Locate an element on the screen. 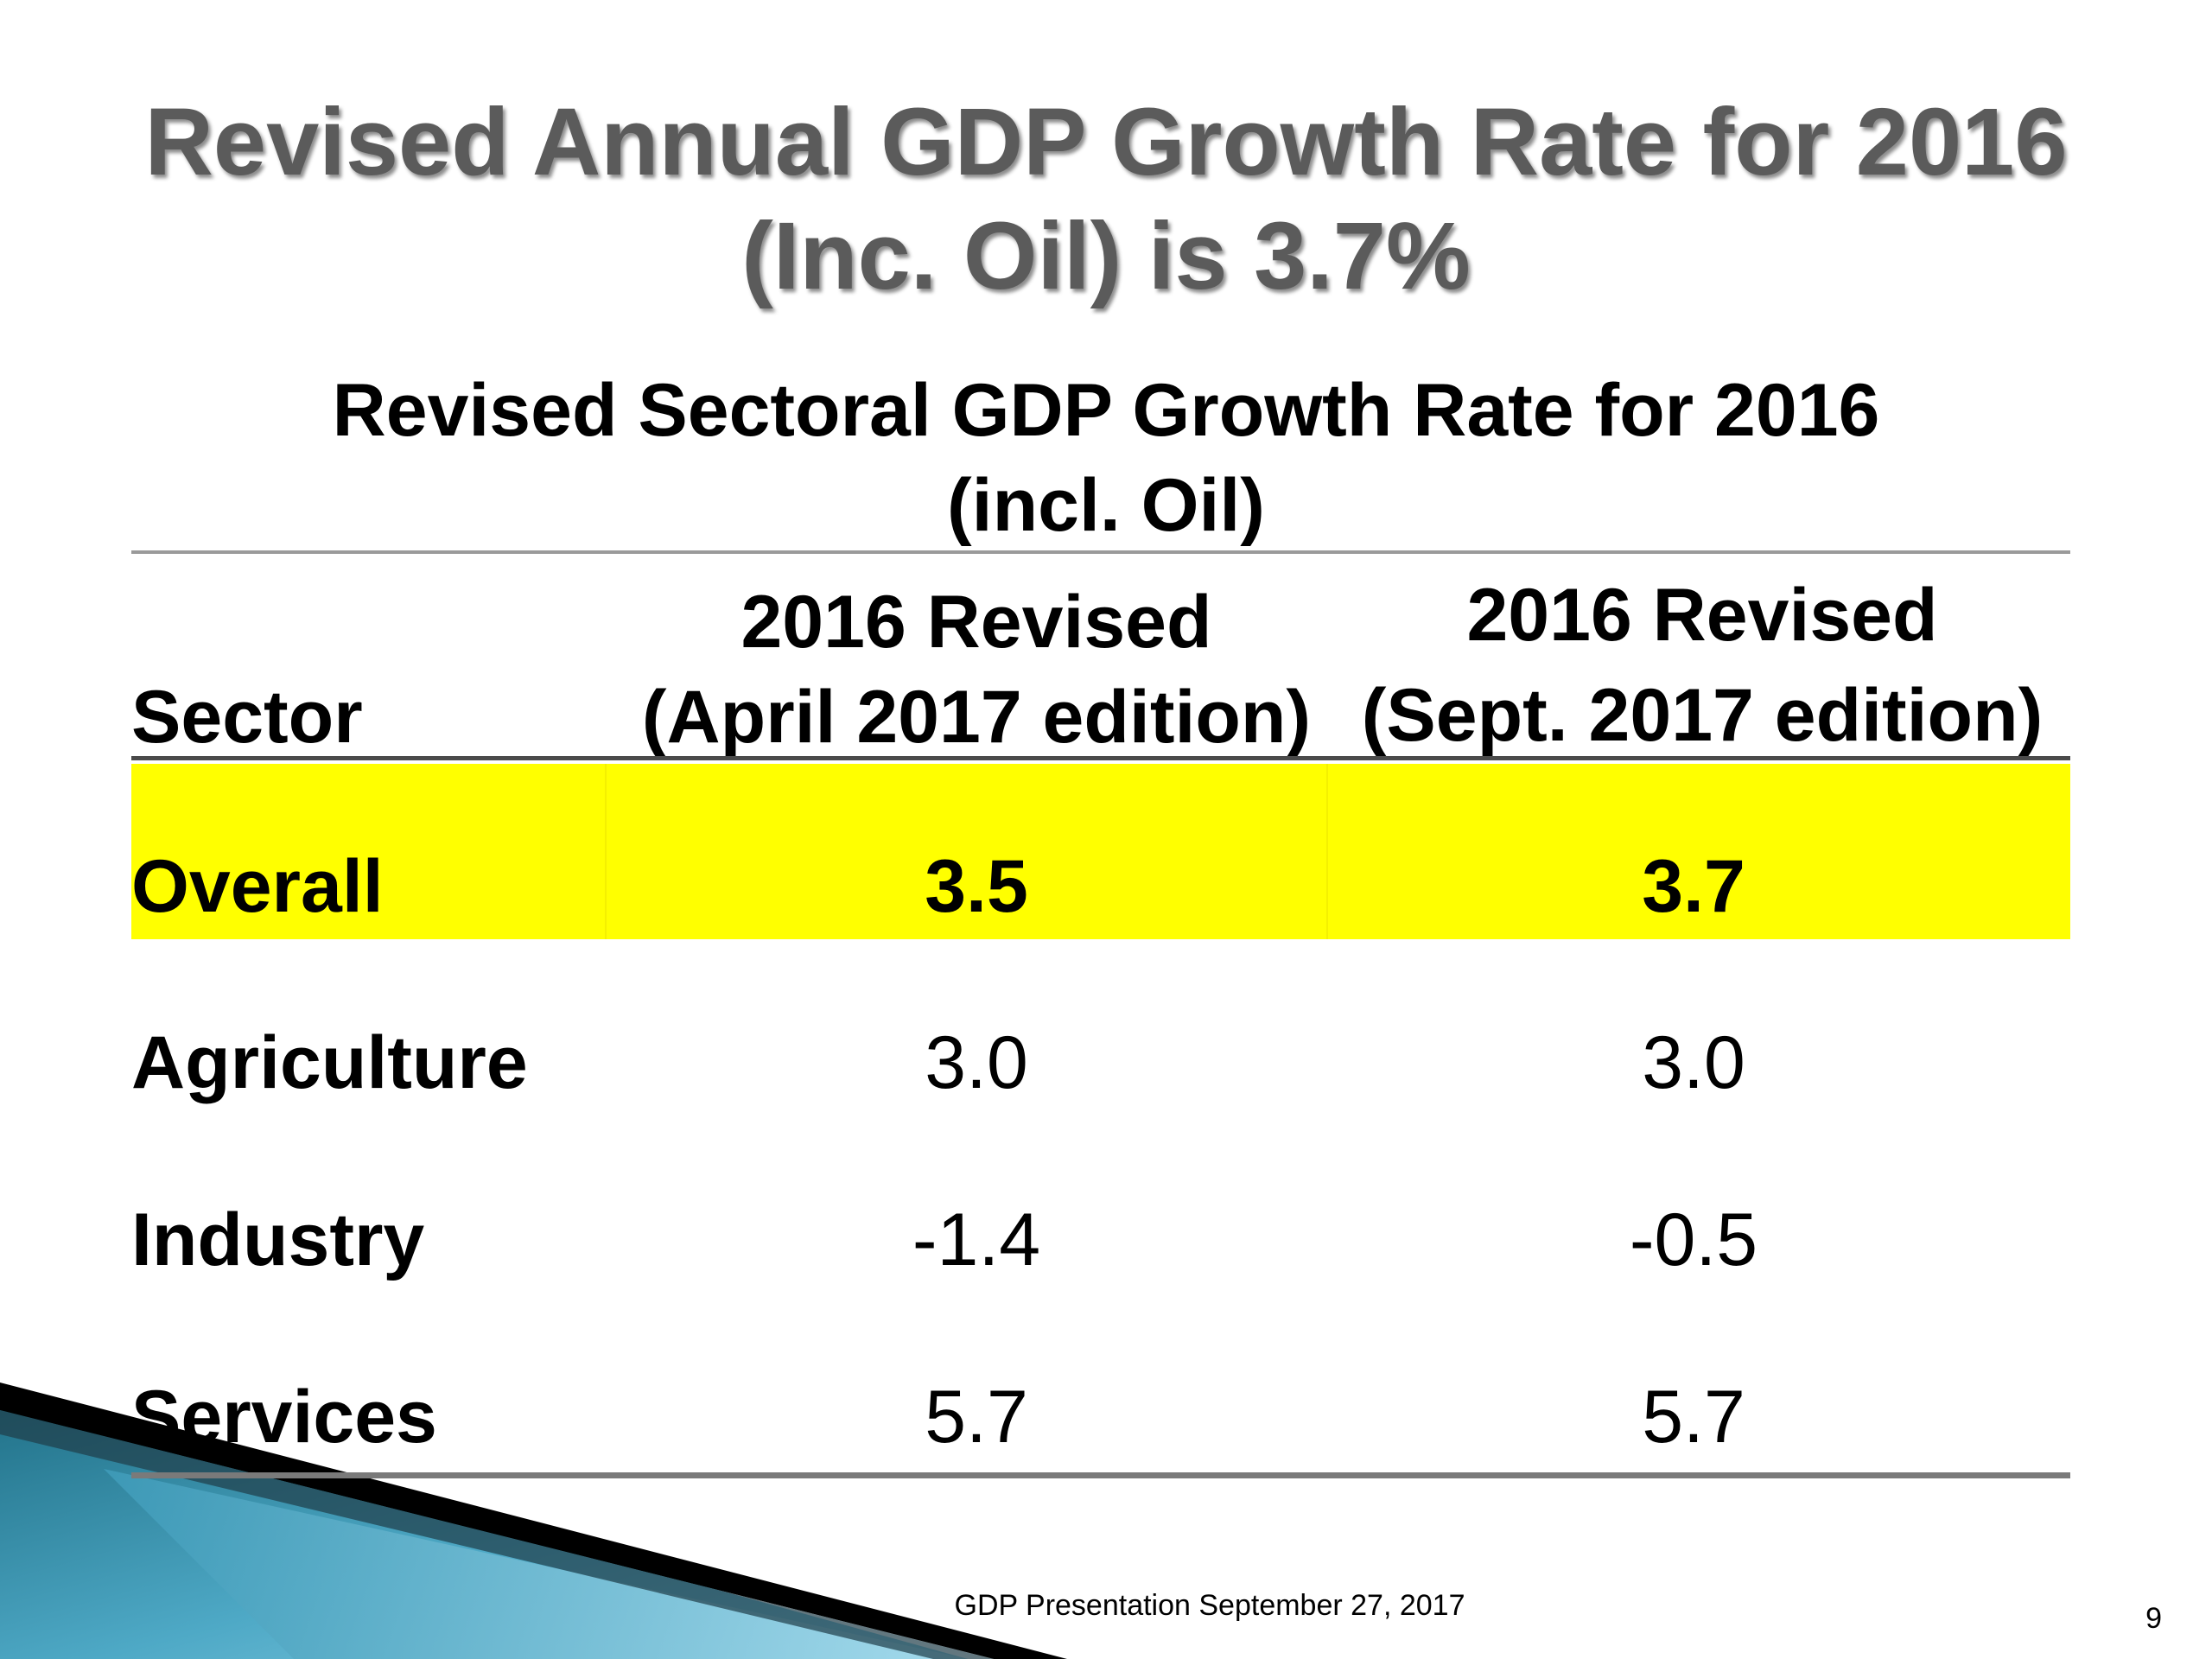  page-number: 9 is located at coordinates (2153, 1618).